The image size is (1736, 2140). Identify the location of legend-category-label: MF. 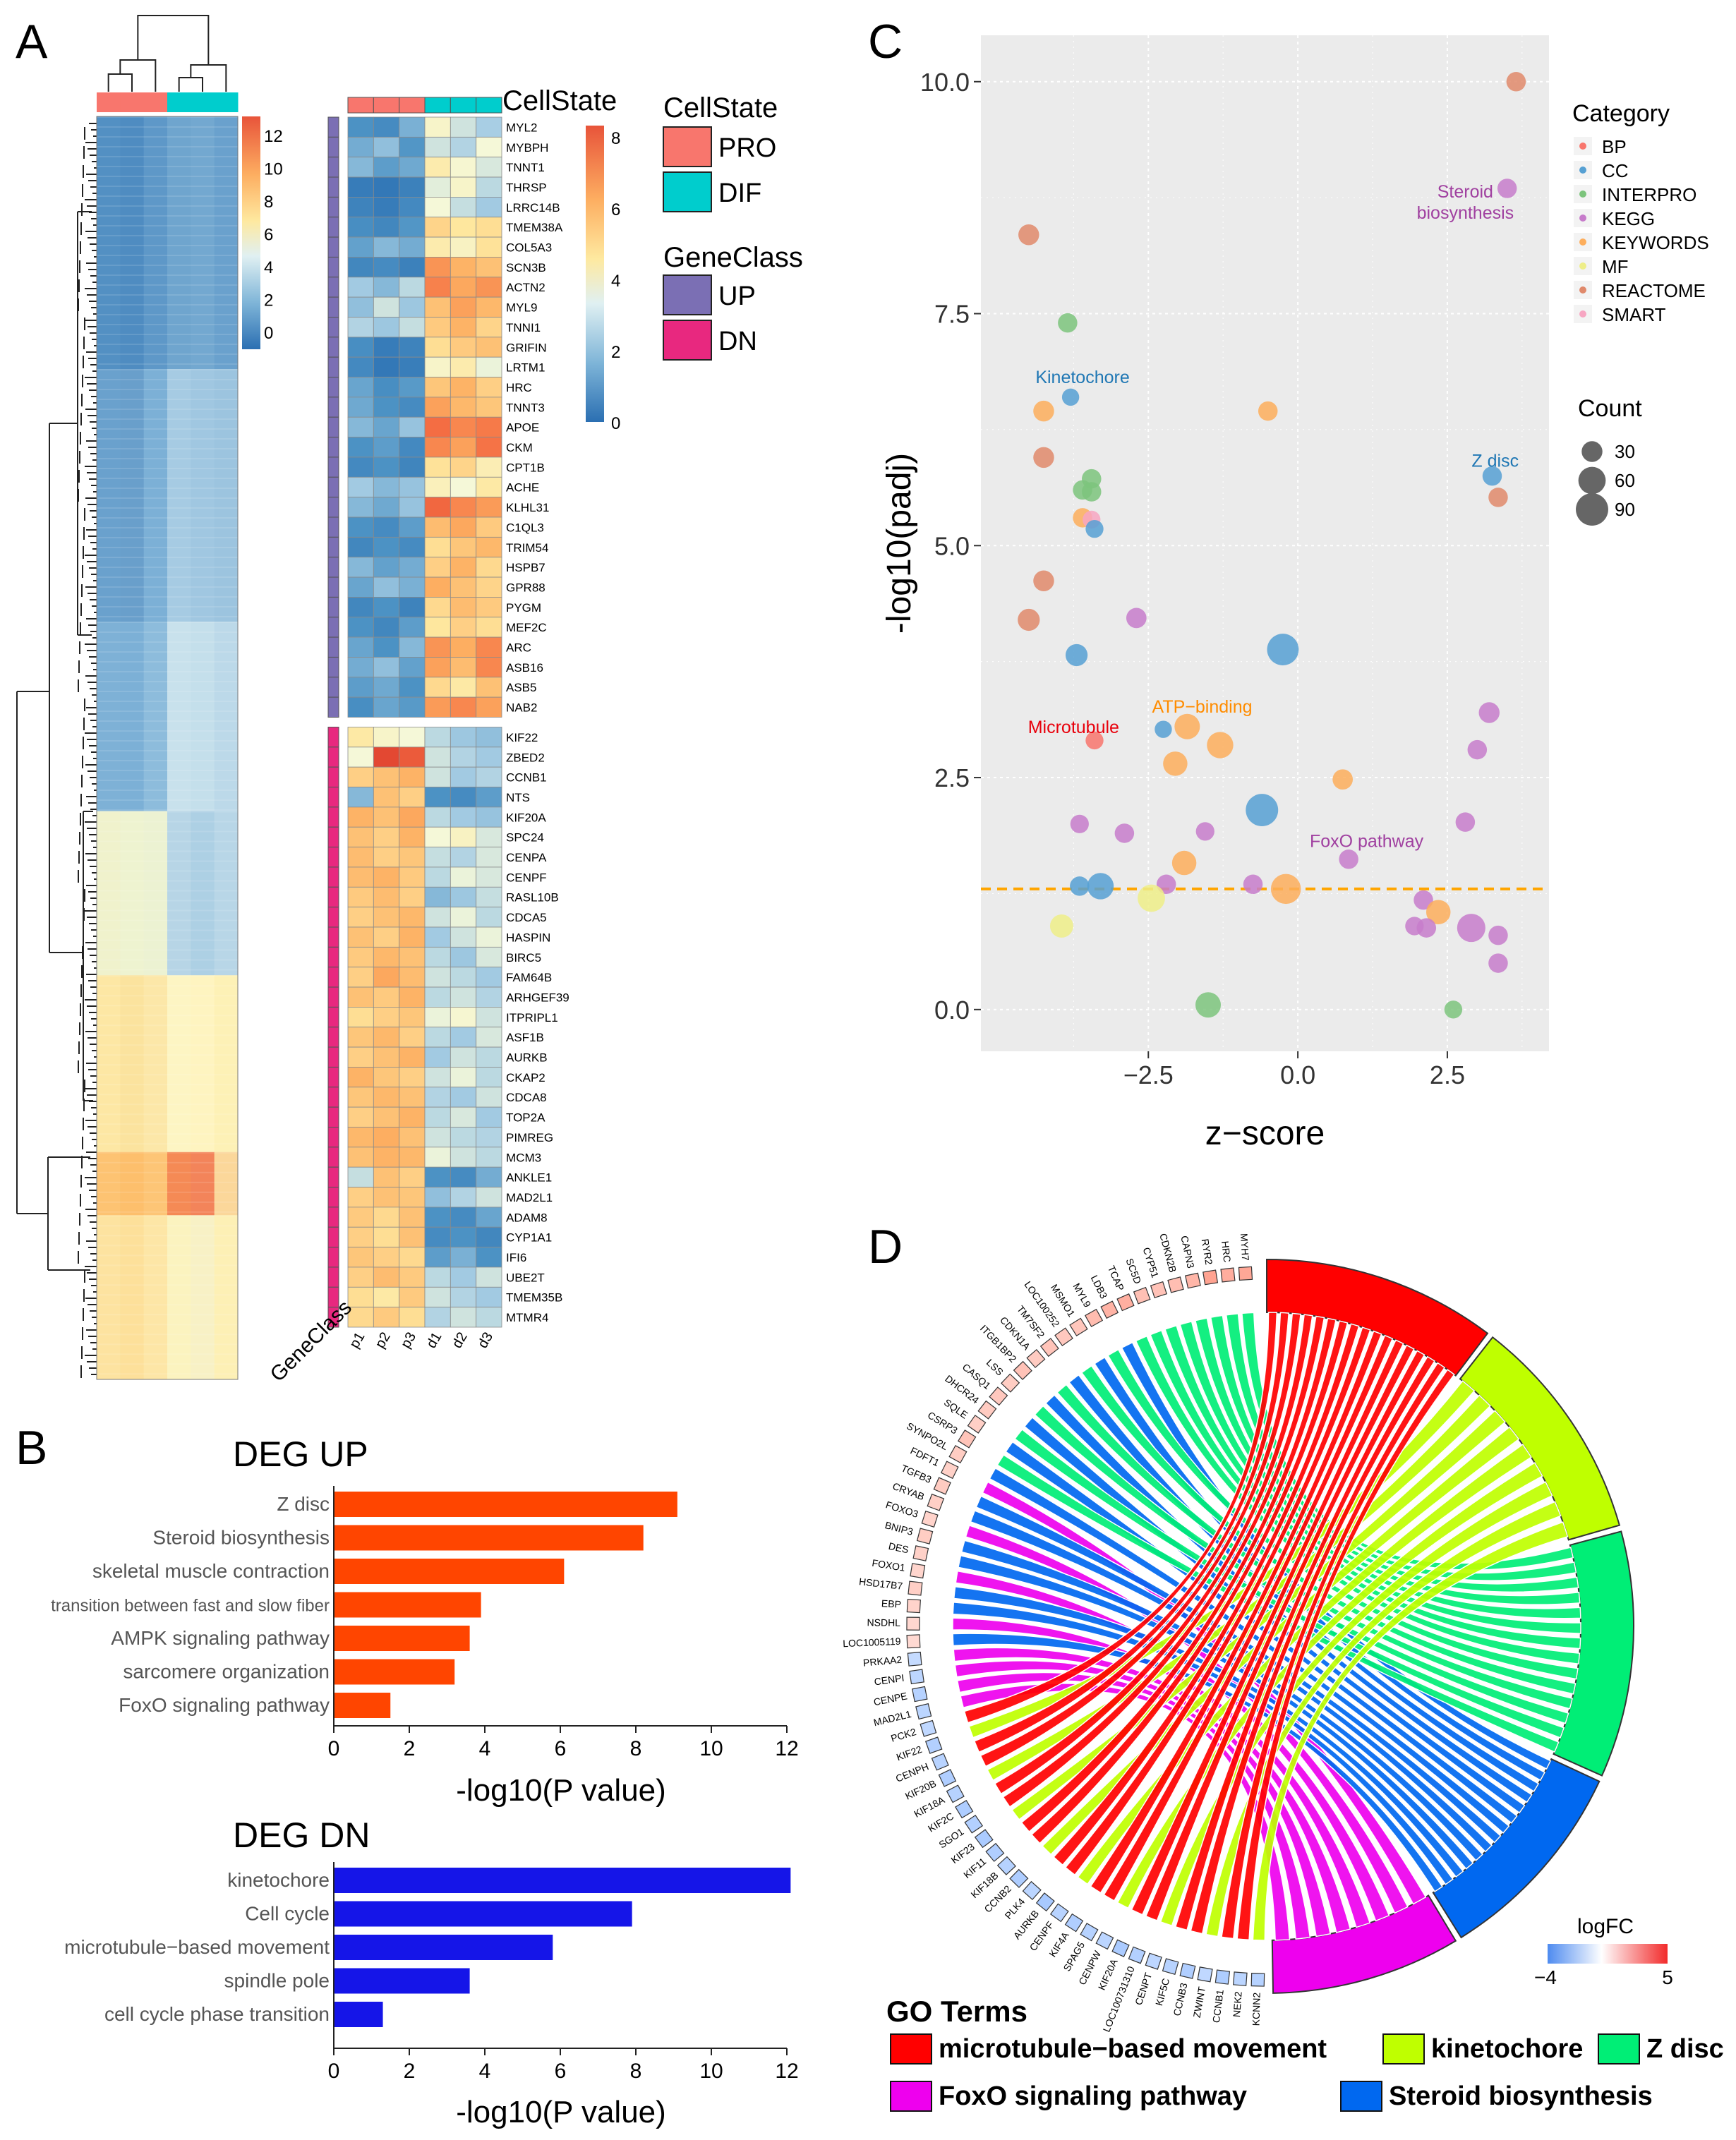
(1615, 266).